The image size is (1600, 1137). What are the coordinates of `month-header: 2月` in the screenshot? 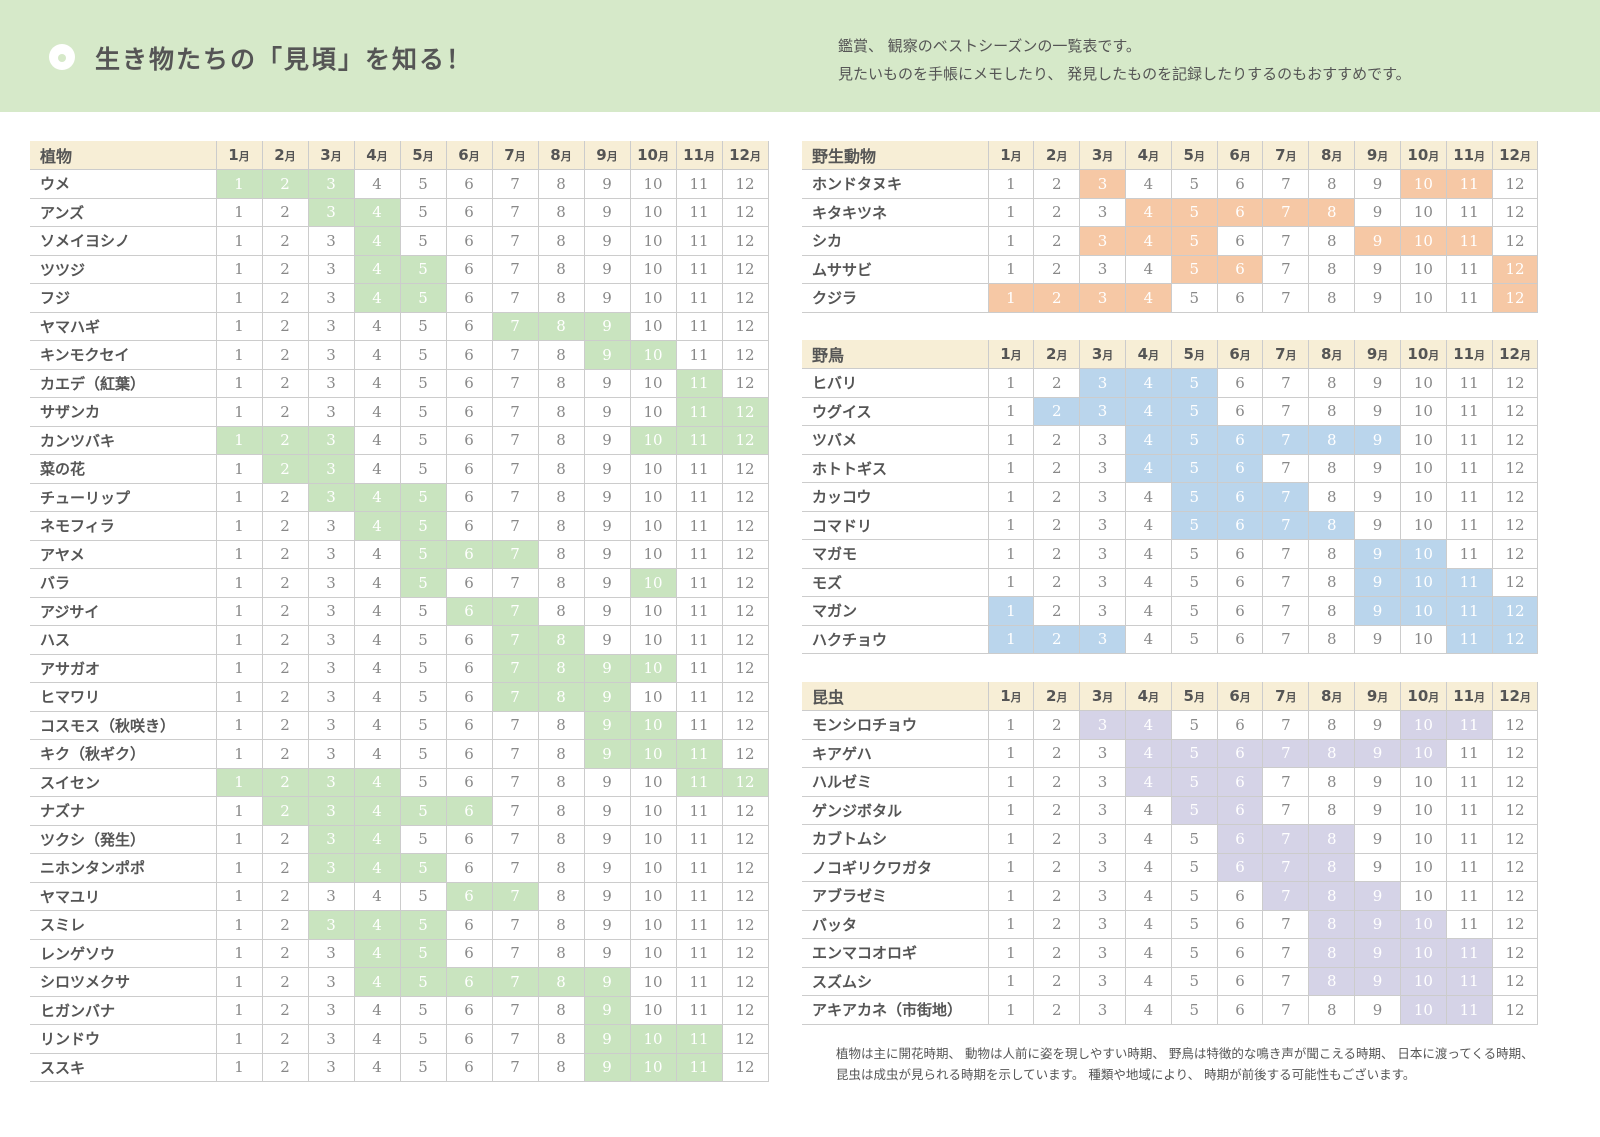 It's located at (1057, 354).